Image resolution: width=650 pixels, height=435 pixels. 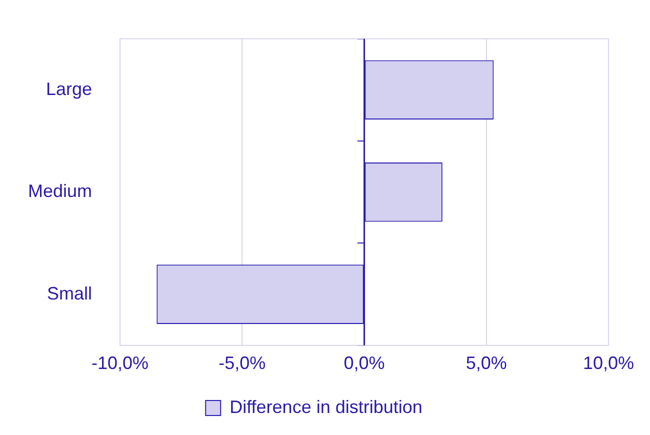 What do you see at coordinates (60, 191) in the screenshot?
I see `y-tick-label: Medium` at bounding box center [60, 191].